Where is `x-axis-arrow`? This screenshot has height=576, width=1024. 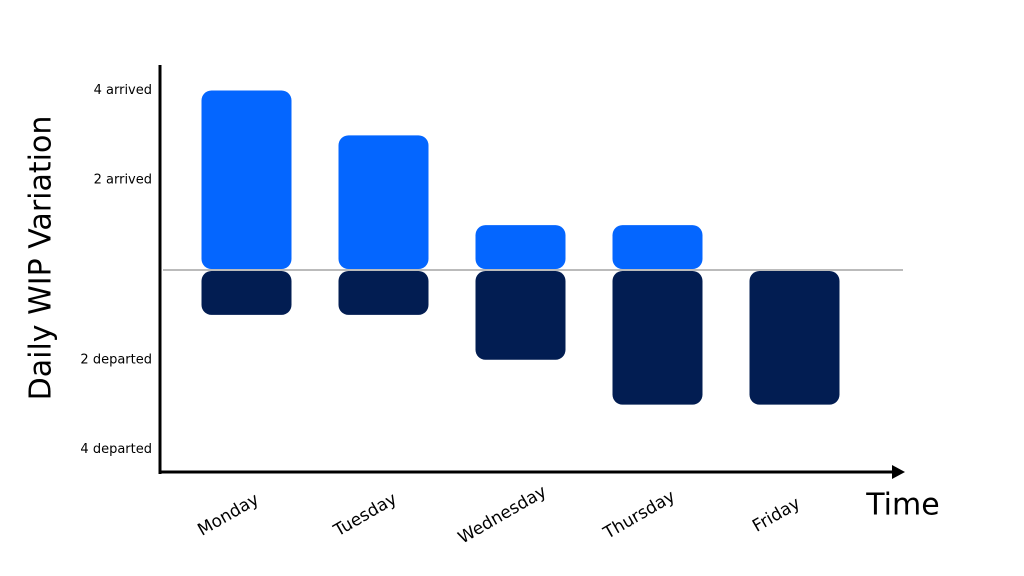 x-axis-arrow is located at coordinates (898, 472).